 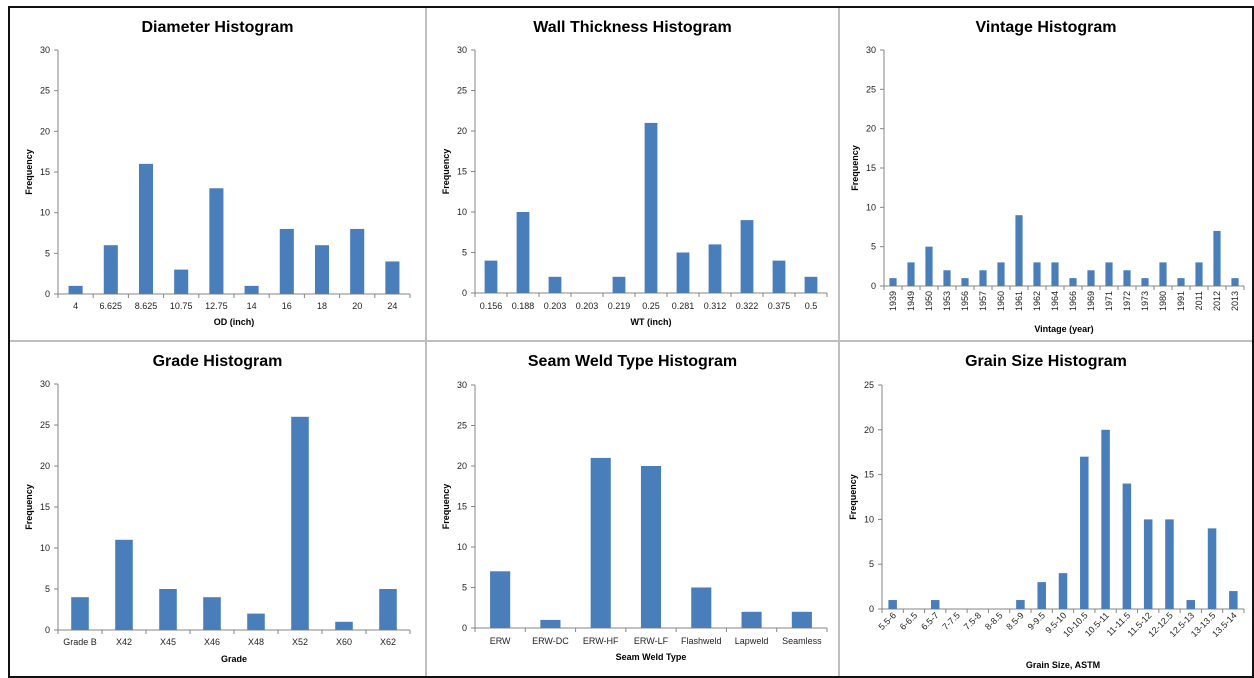 What do you see at coordinates (500, 641) in the screenshot?
I see `x-tick-label: ERW` at bounding box center [500, 641].